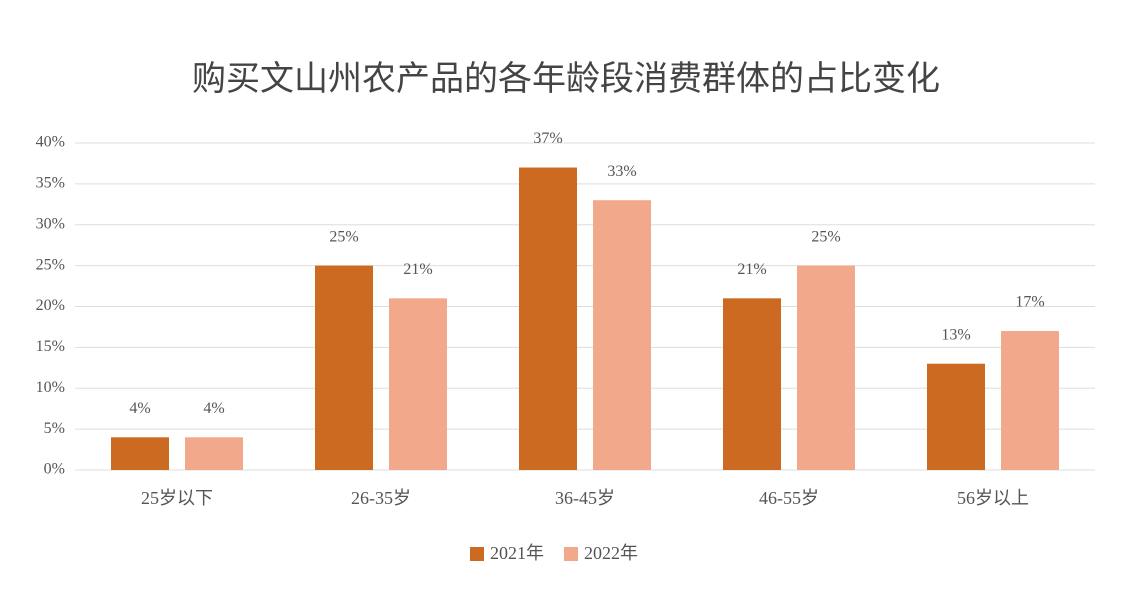 Image resolution: width=1143 pixels, height=594 pixels. What do you see at coordinates (50, 346) in the screenshot?
I see `y-tick-label: 15%` at bounding box center [50, 346].